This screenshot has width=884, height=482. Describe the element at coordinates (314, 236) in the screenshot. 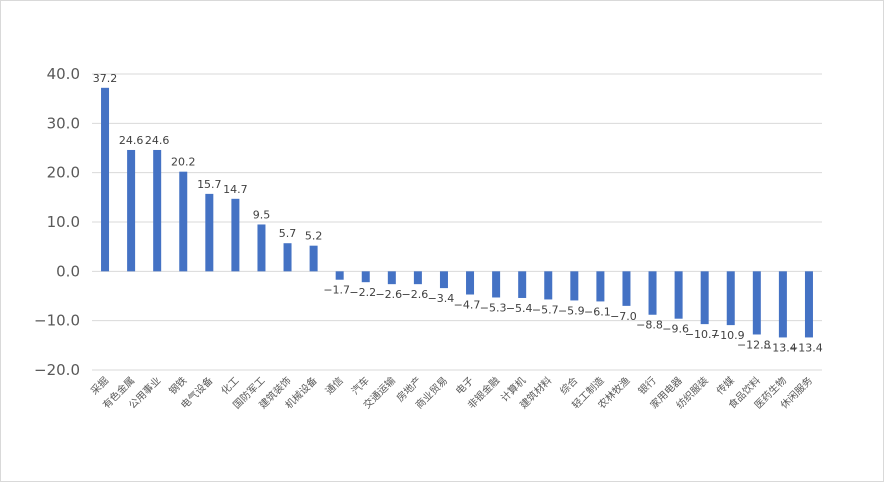

I see `data-label: 5.2` at that location.